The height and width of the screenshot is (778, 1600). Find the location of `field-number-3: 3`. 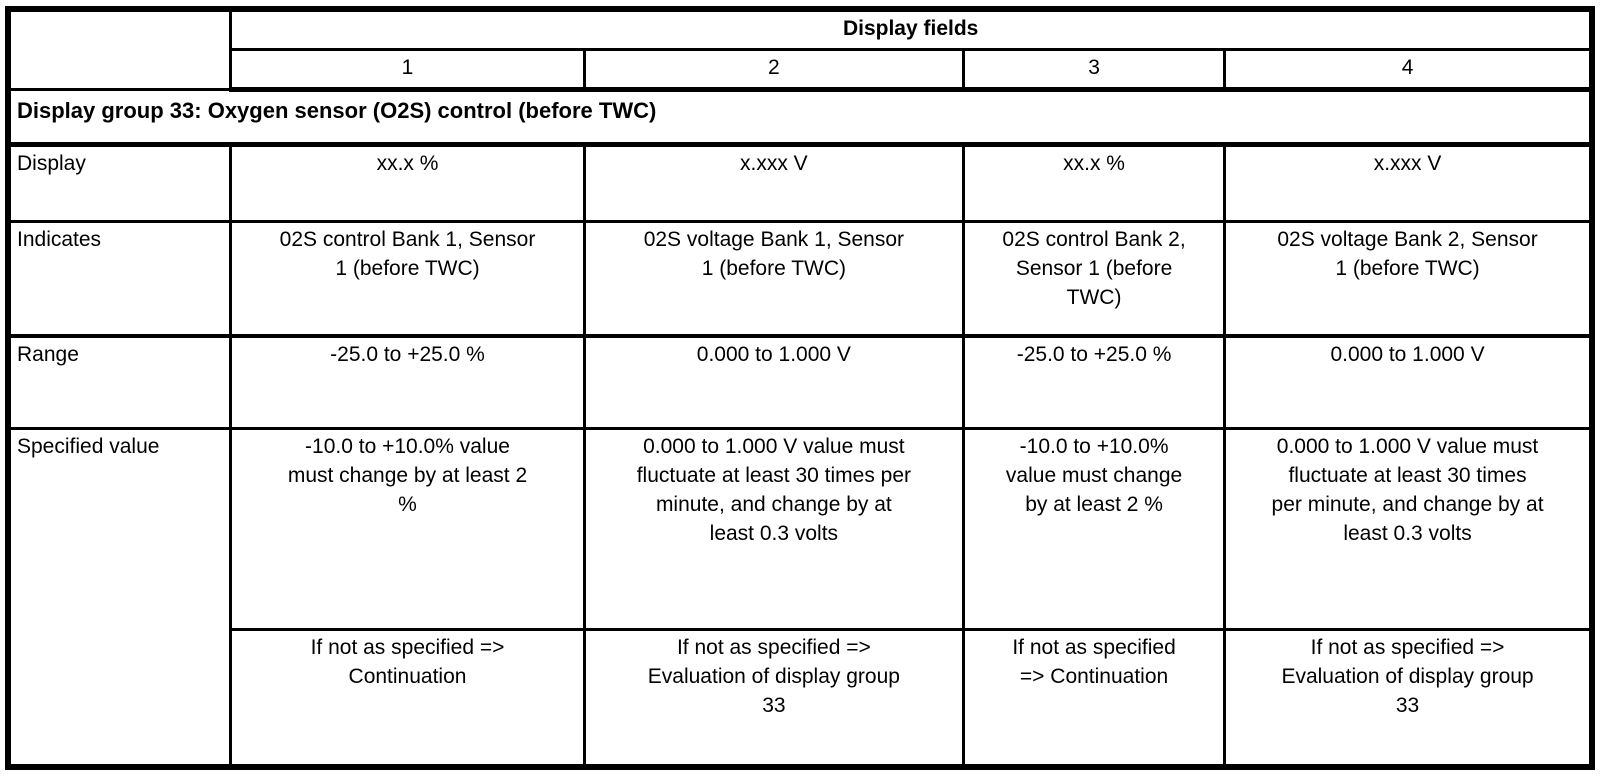

field-number-3: 3 is located at coordinates (1094, 69).